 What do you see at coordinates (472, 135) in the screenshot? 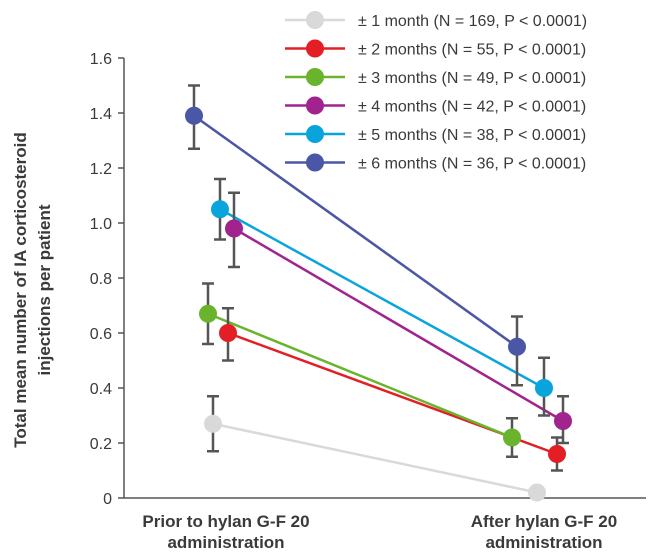
I see `legend-label: ± 5 months (N = 38, P < 0.0001)` at bounding box center [472, 135].